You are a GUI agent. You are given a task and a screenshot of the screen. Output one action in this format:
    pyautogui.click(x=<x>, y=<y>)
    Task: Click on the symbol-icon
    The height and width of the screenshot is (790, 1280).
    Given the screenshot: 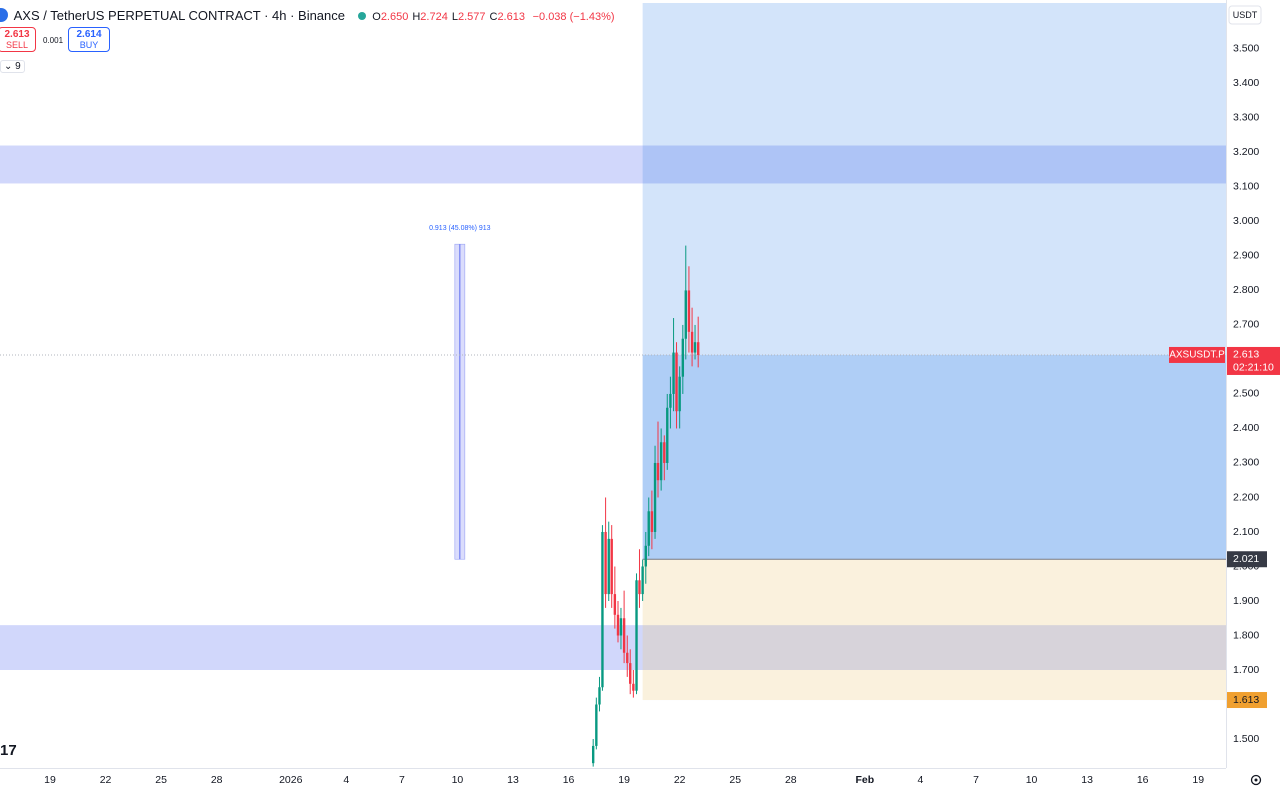 What is the action you would take?
    pyautogui.click(x=4, y=15)
    